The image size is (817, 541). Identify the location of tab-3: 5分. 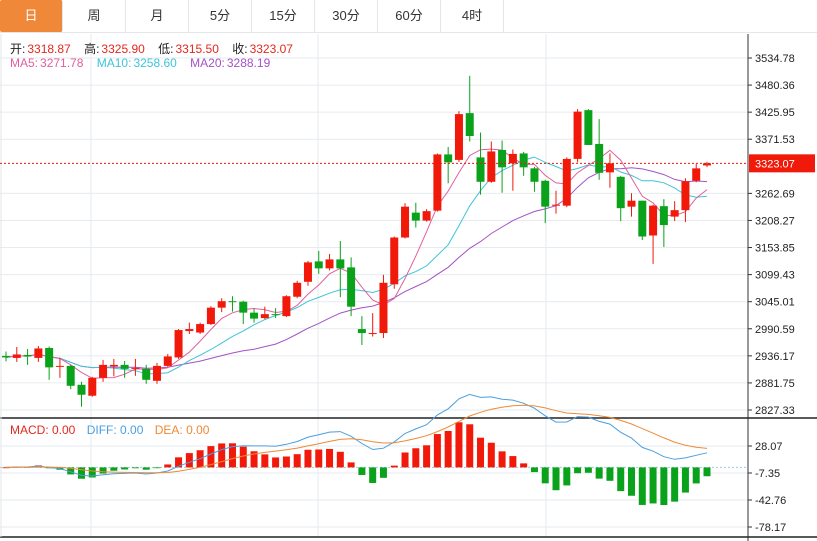
(220, 16).